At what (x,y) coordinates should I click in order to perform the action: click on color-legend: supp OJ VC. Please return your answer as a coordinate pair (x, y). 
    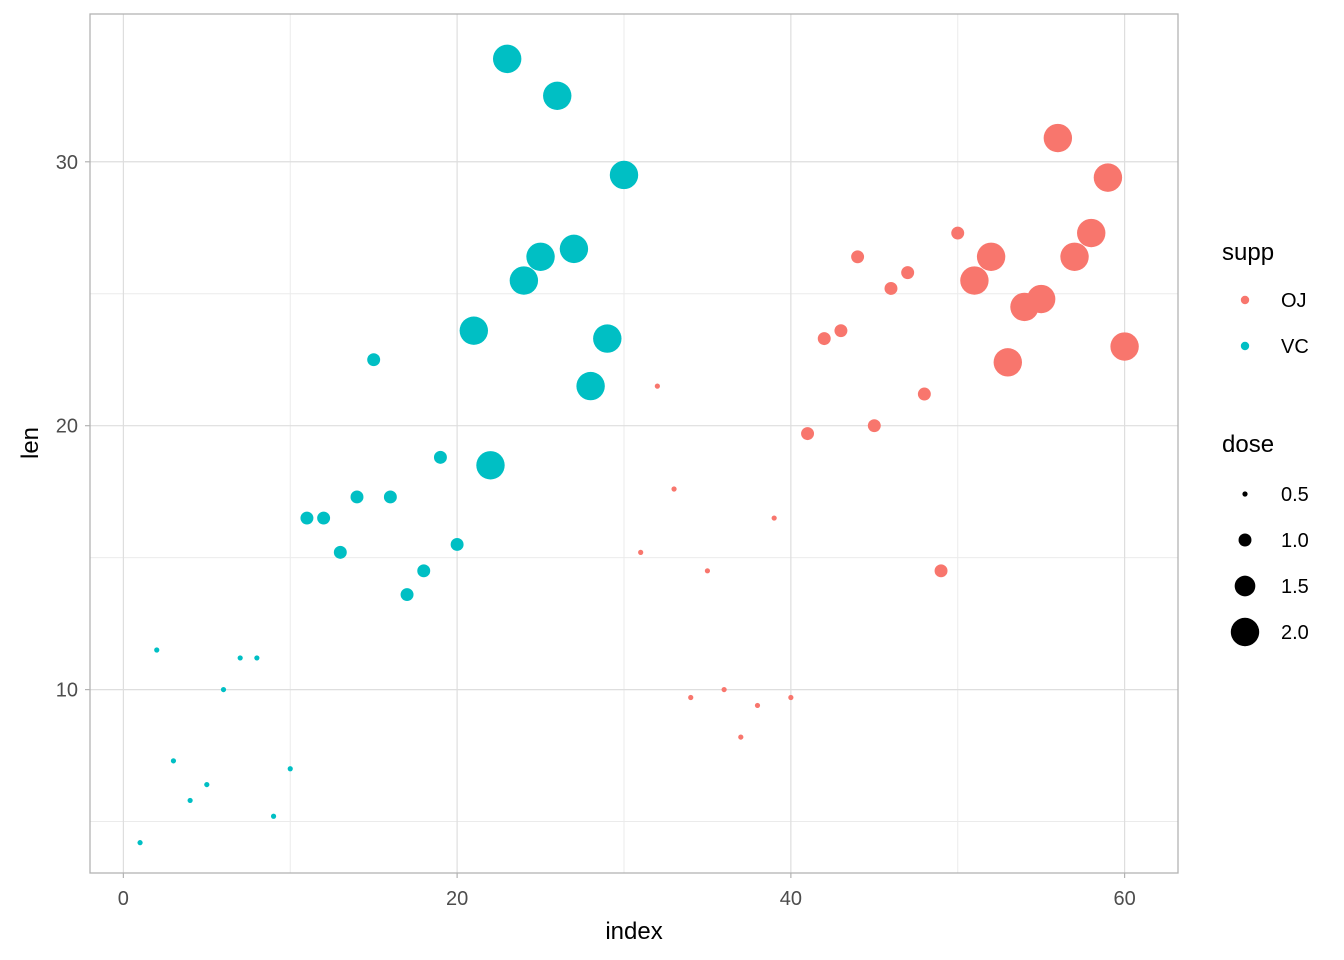
    Looking at the image, I should click on (1265, 298).